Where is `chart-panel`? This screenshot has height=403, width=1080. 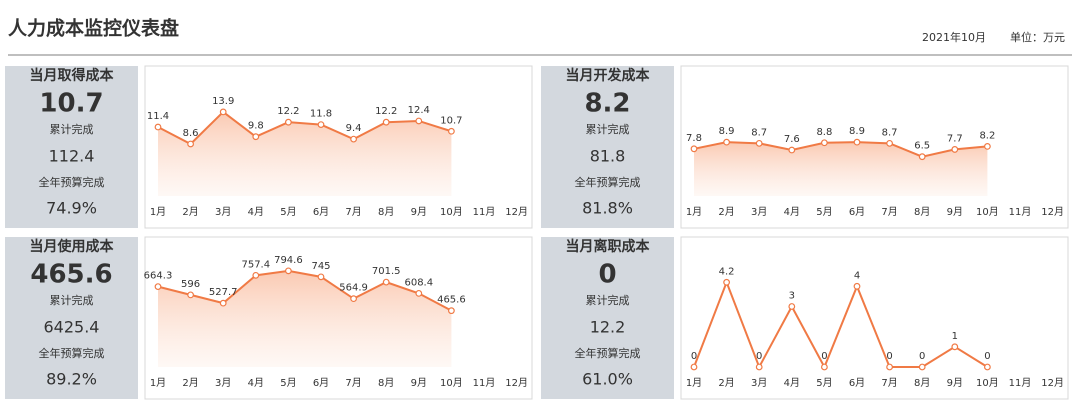
chart-panel is located at coordinates (874, 318).